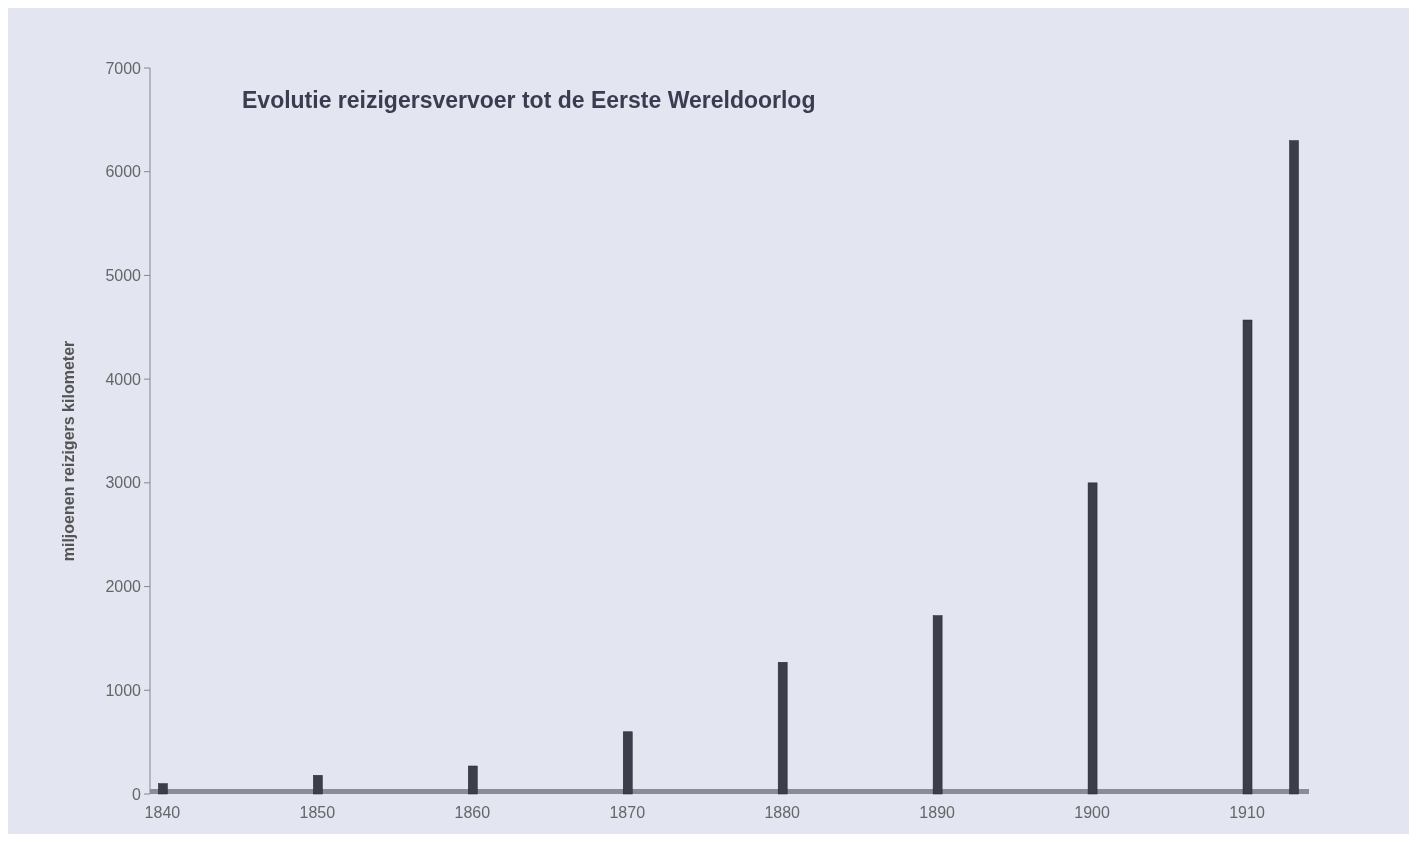 This screenshot has width=1417, height=842. Describe the element at coordinates (937, 812) in the screenshot. I see `x-tick-label: 1890` at that location.